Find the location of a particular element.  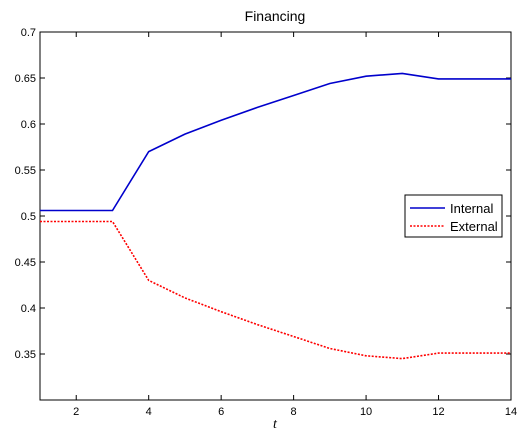

y-tick-label: 0.4 is located at coordinates (28, 309).